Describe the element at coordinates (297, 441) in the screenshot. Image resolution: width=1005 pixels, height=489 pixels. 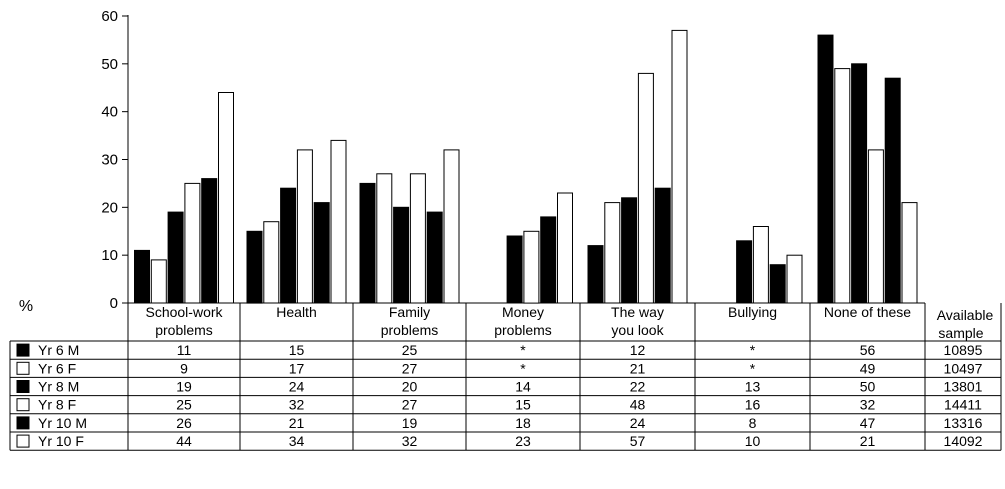
I see `data-label: 34` at that location.